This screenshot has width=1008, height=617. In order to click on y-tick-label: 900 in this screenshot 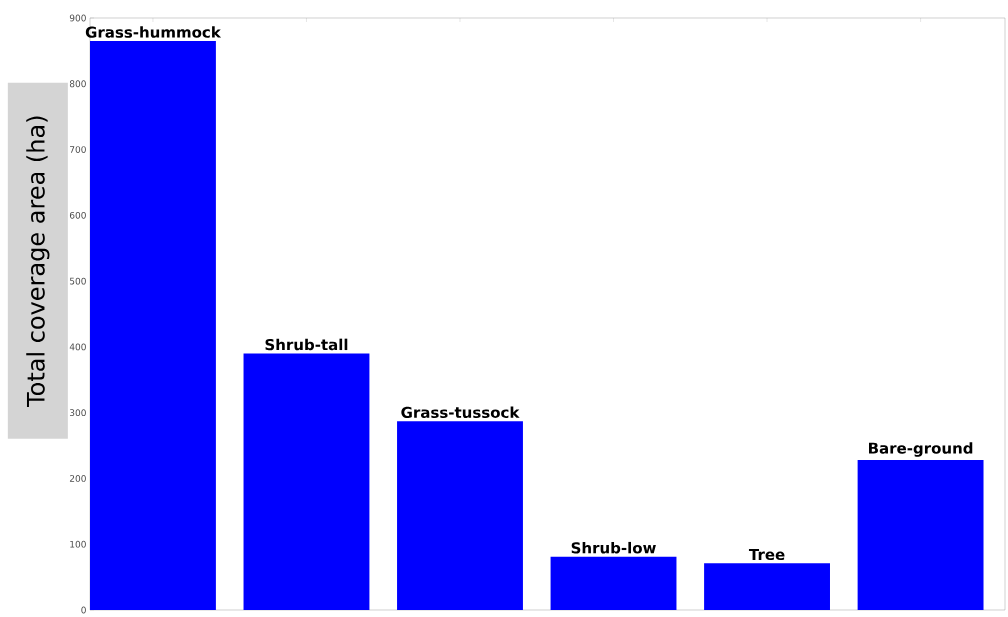, I will do `click(77, 18)`.